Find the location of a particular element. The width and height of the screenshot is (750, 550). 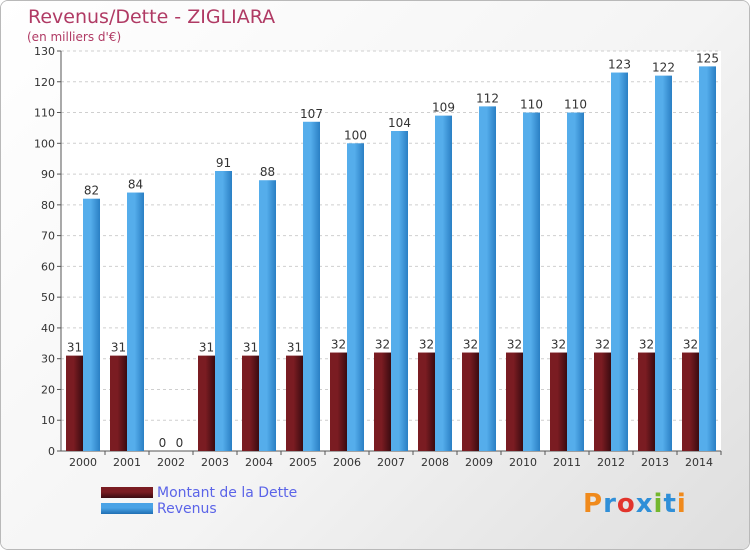

x-tick-label: 2004 is located at coordinates (259, 462).